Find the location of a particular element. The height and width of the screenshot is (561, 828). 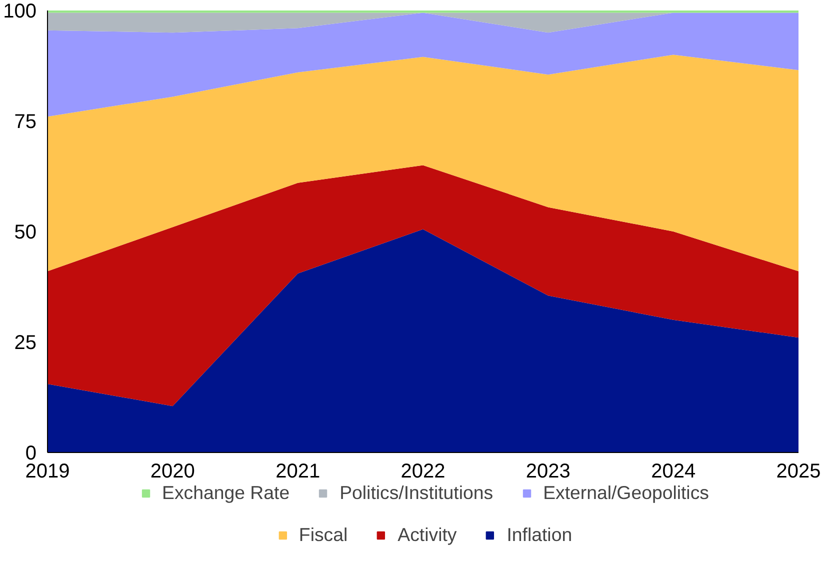

x-tick-label: 2023 is located at coordinates (548, 471).